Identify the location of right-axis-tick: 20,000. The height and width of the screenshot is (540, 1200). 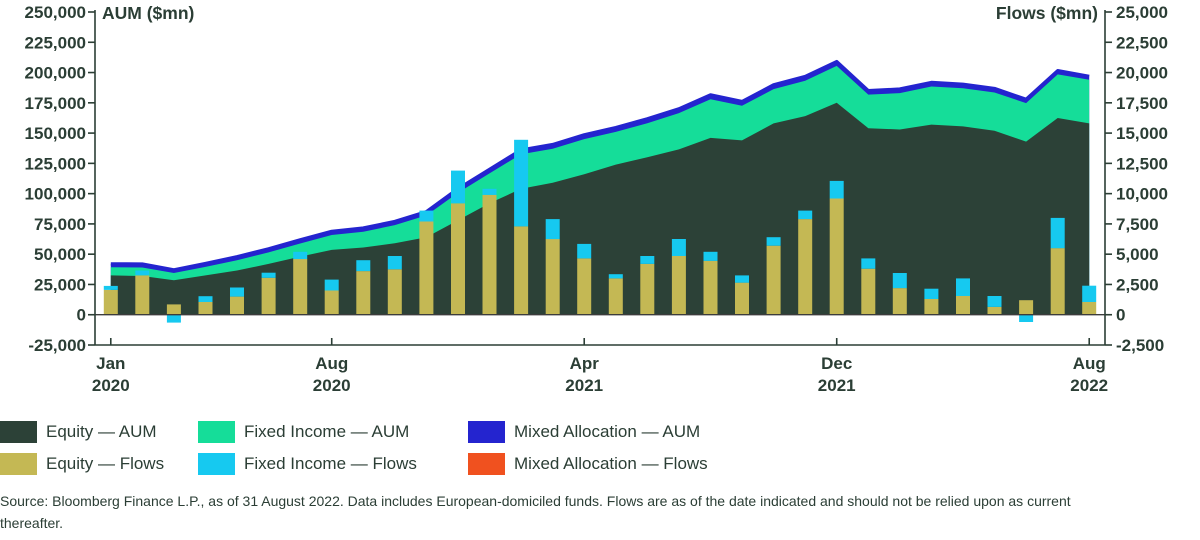
(1142, 73).